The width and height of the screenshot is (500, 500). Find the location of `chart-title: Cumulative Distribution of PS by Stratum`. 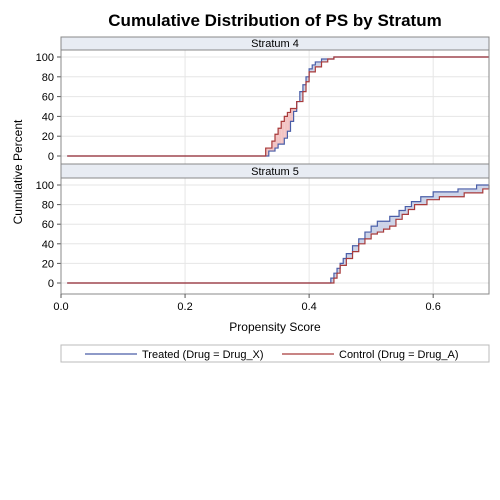

chart-title: Cumulative Distribution of PS by Stratum is located at coordinates (274, 20).